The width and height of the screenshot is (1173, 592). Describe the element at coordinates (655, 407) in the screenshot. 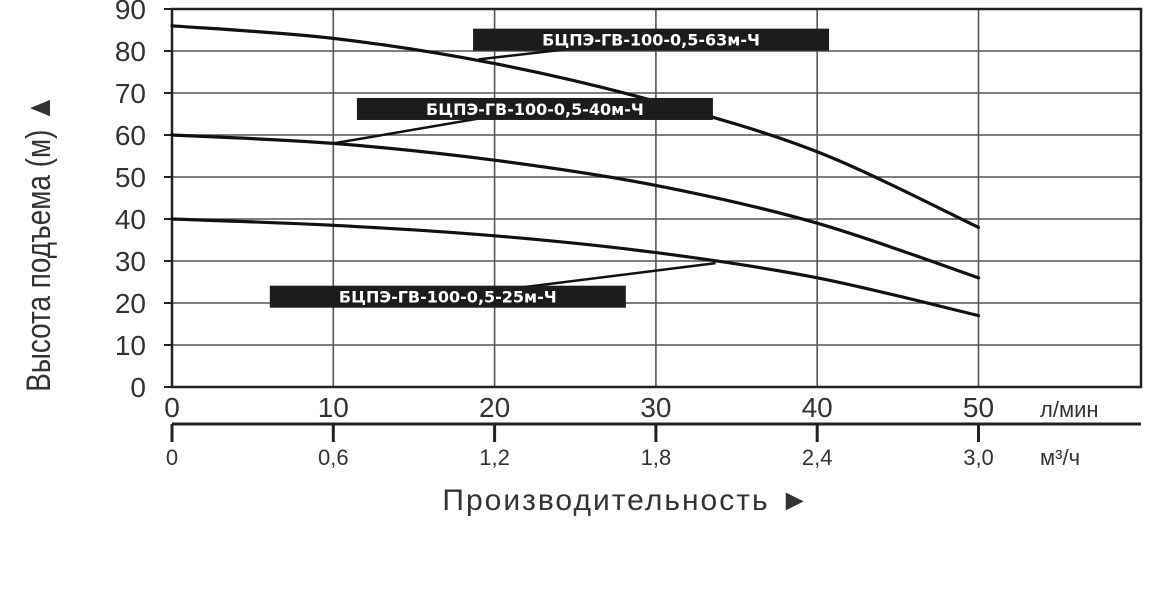

I see `x-tick-label-primary: 30` at that location.